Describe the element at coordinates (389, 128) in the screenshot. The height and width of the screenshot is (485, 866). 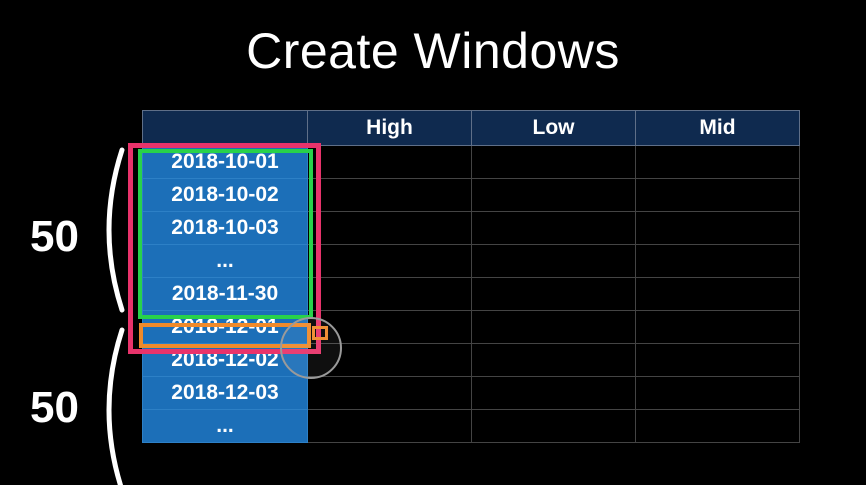
I see `header-cell-high: High` at that location.